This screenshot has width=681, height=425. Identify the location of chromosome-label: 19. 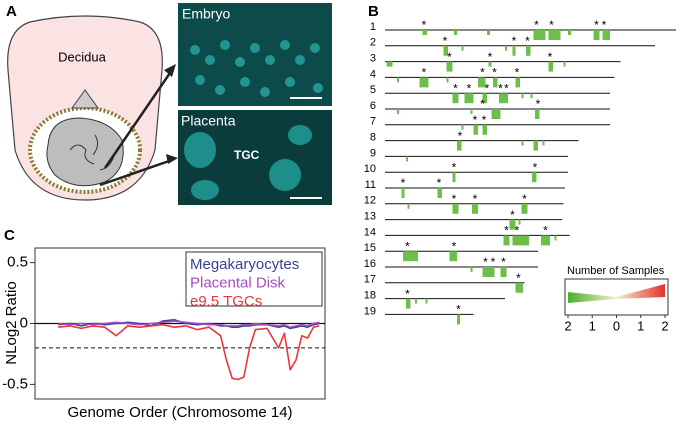
(370, 311).